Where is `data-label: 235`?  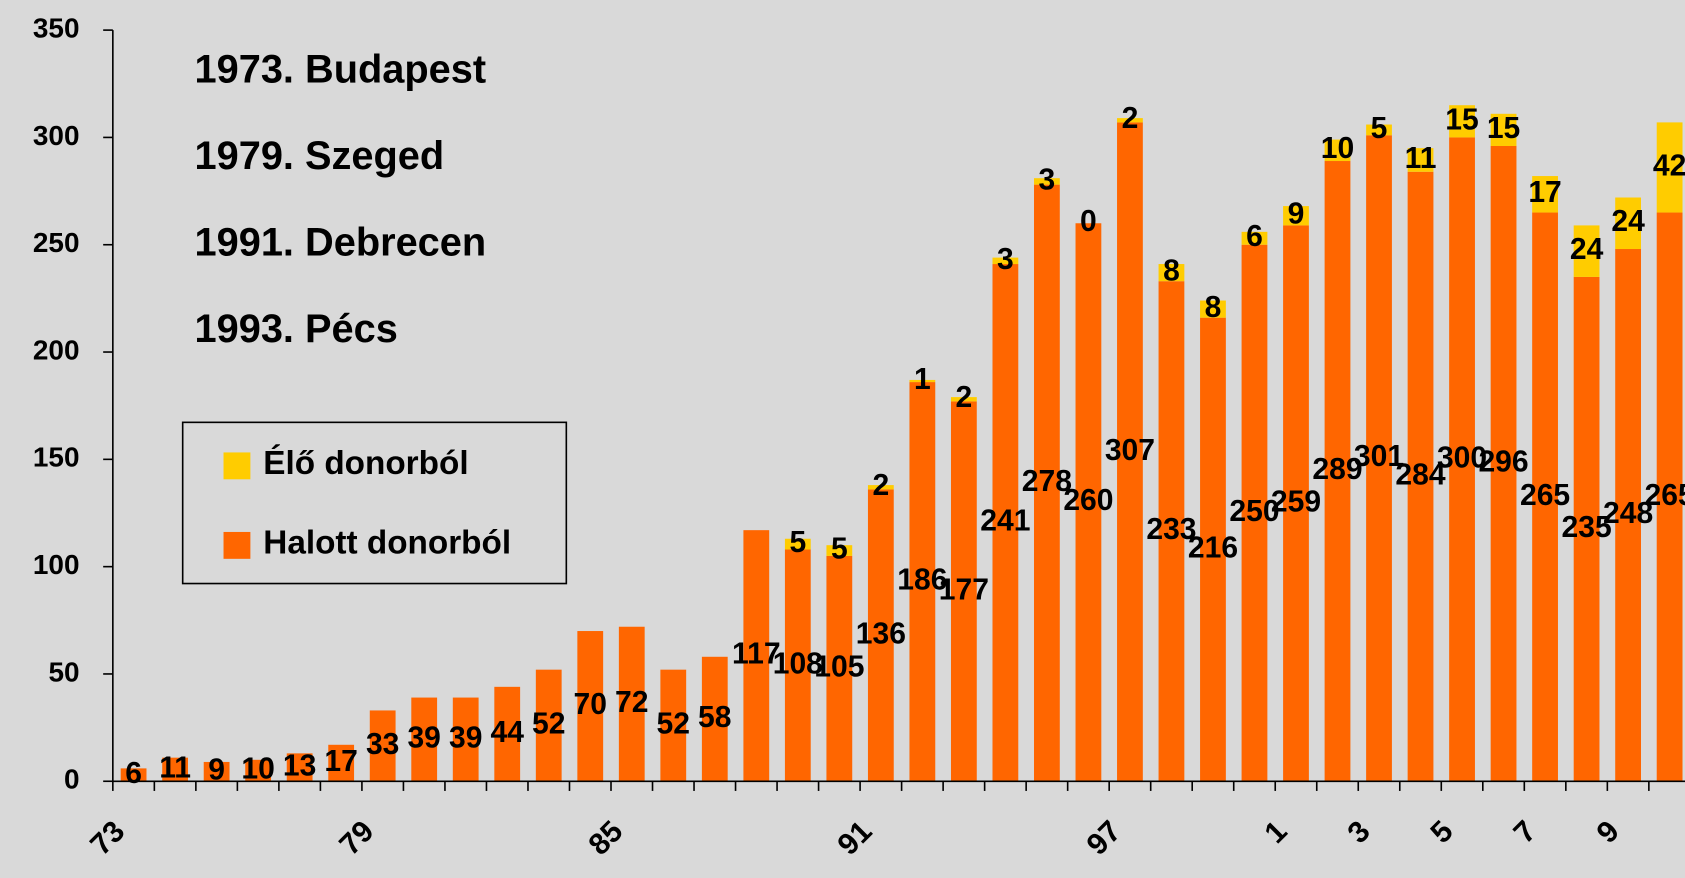 data-label: 235 is located at coordinates (1586, 527).